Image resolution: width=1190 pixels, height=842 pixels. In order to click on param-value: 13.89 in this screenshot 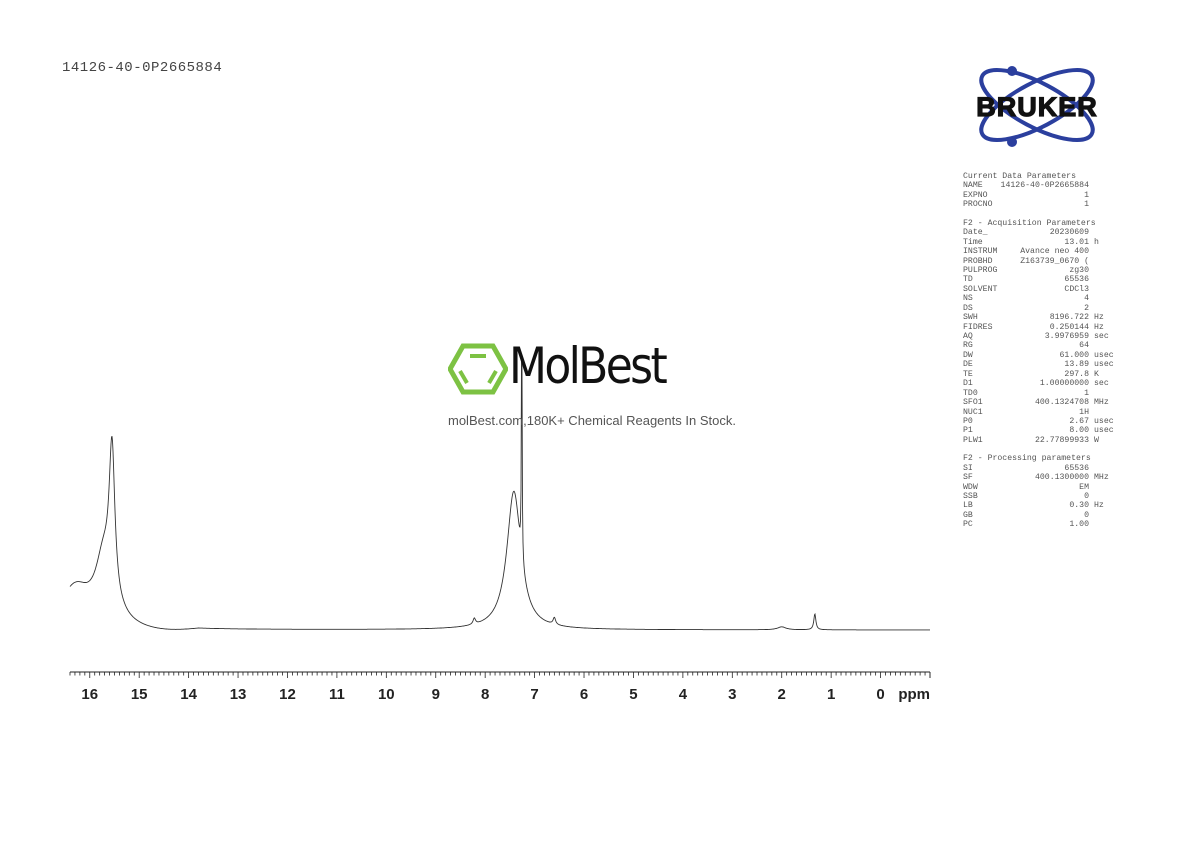, I will do `click(1076, 365)`.